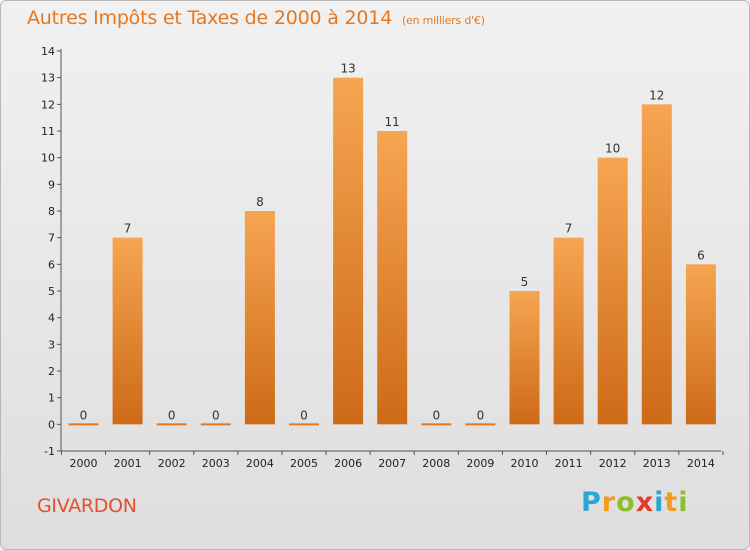  I want to click on y-tick-label: 6, so click(51, 264).